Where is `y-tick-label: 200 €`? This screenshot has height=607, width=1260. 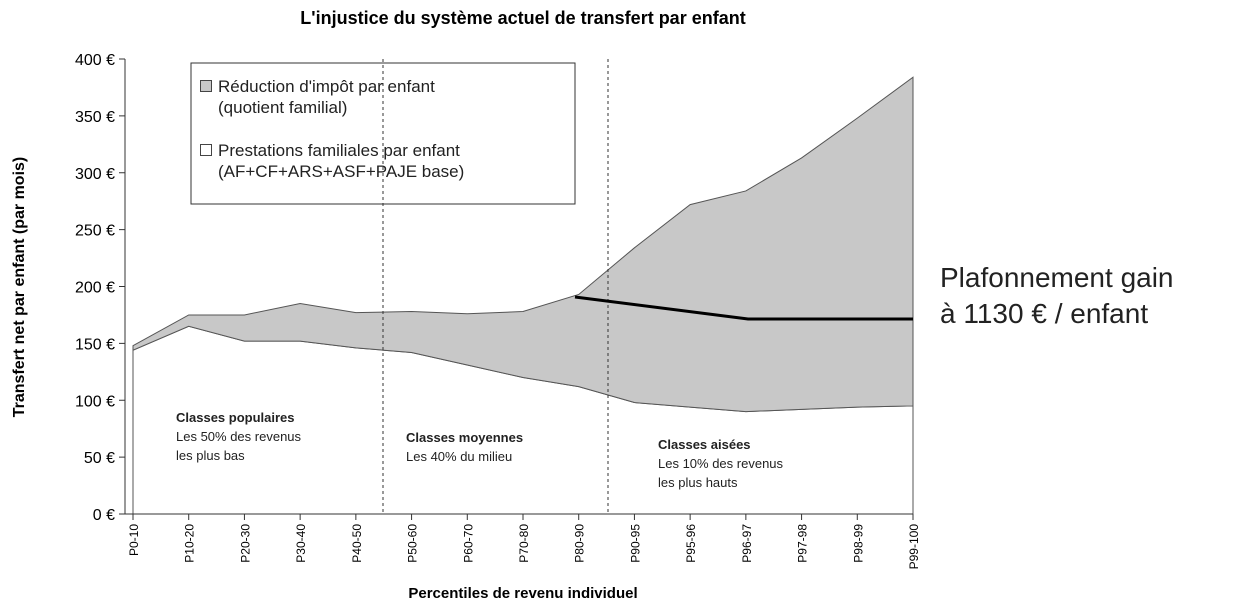 y-tick-label: 200 € is located at coordinates (95, 288).